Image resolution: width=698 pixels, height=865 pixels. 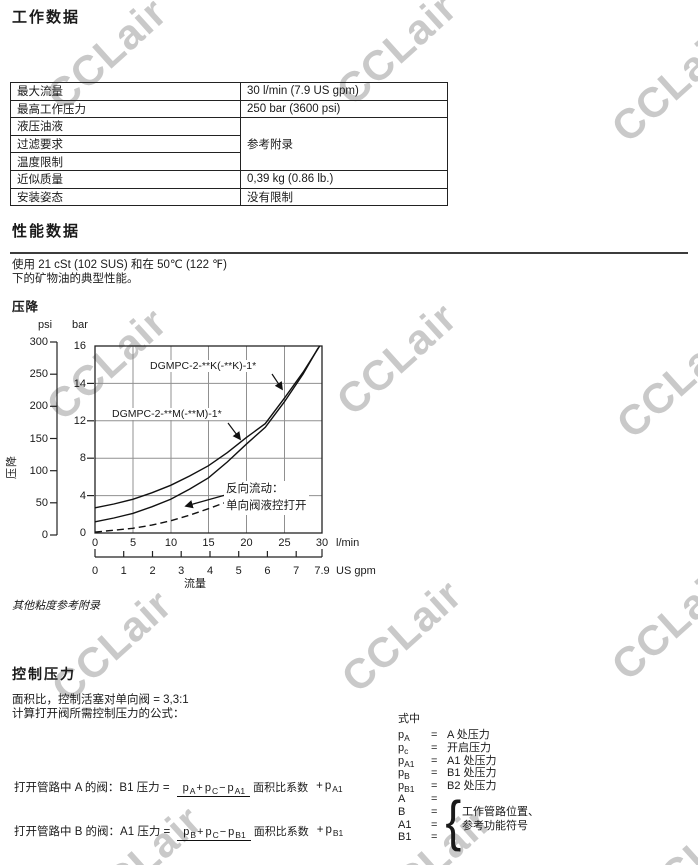 I want to click on table-row: 近似质量 0,39 kg (0.86 lb.), so click(x=229, y=179).